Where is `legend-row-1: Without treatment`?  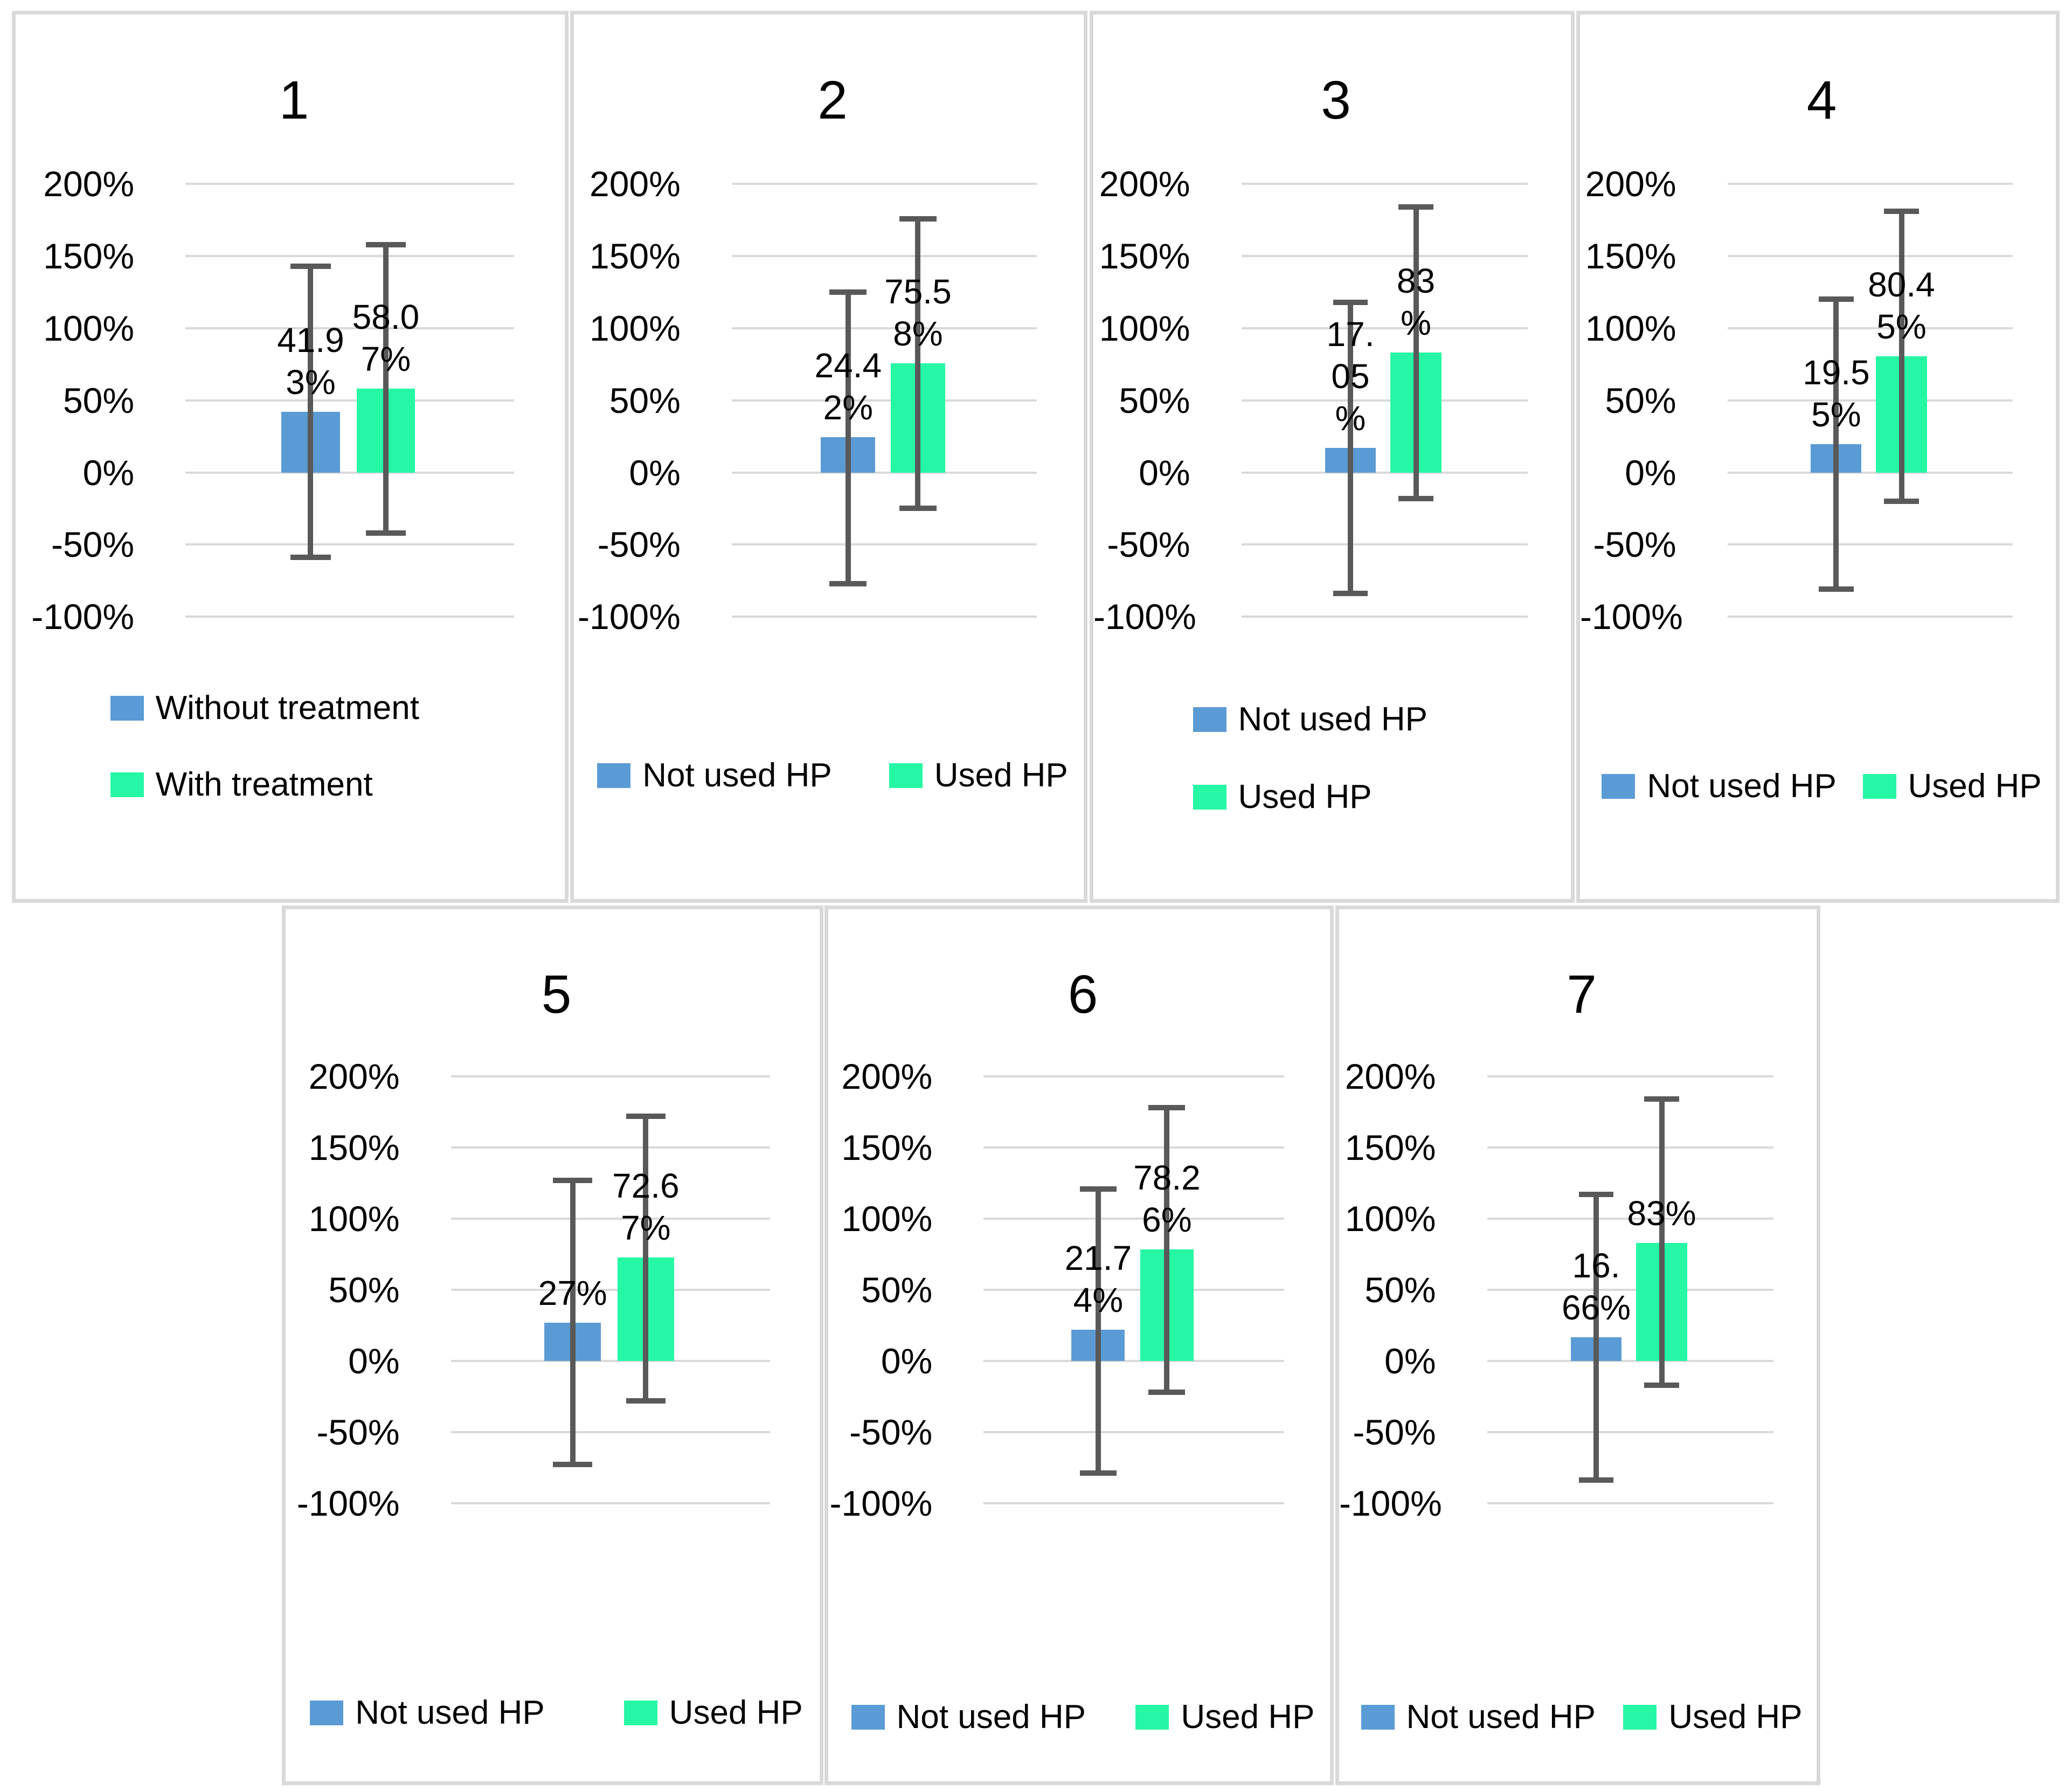 legend-row-1: Without treatment is located at coordinates (264, 708).